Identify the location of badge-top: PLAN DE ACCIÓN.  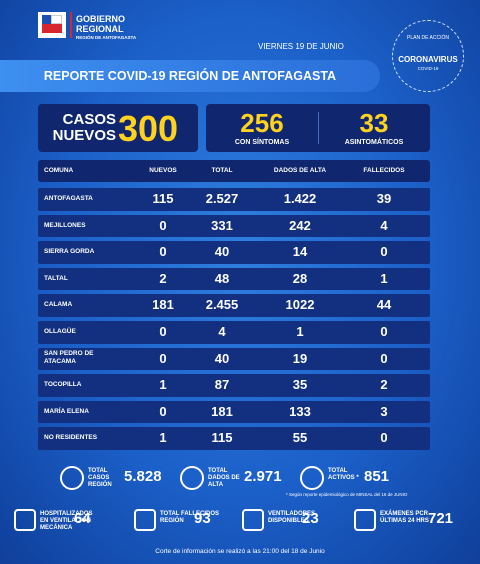
(428, 38).